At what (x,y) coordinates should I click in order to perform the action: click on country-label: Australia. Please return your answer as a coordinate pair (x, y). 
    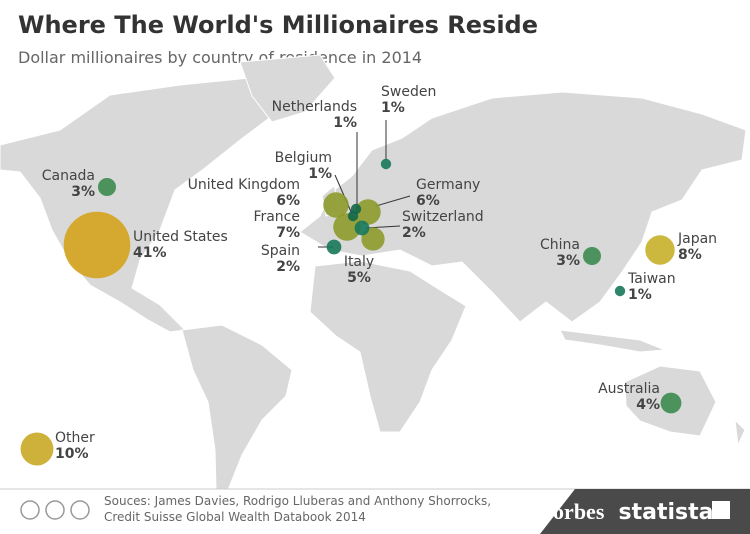
    Looking at the image, I should click on (629, 389).